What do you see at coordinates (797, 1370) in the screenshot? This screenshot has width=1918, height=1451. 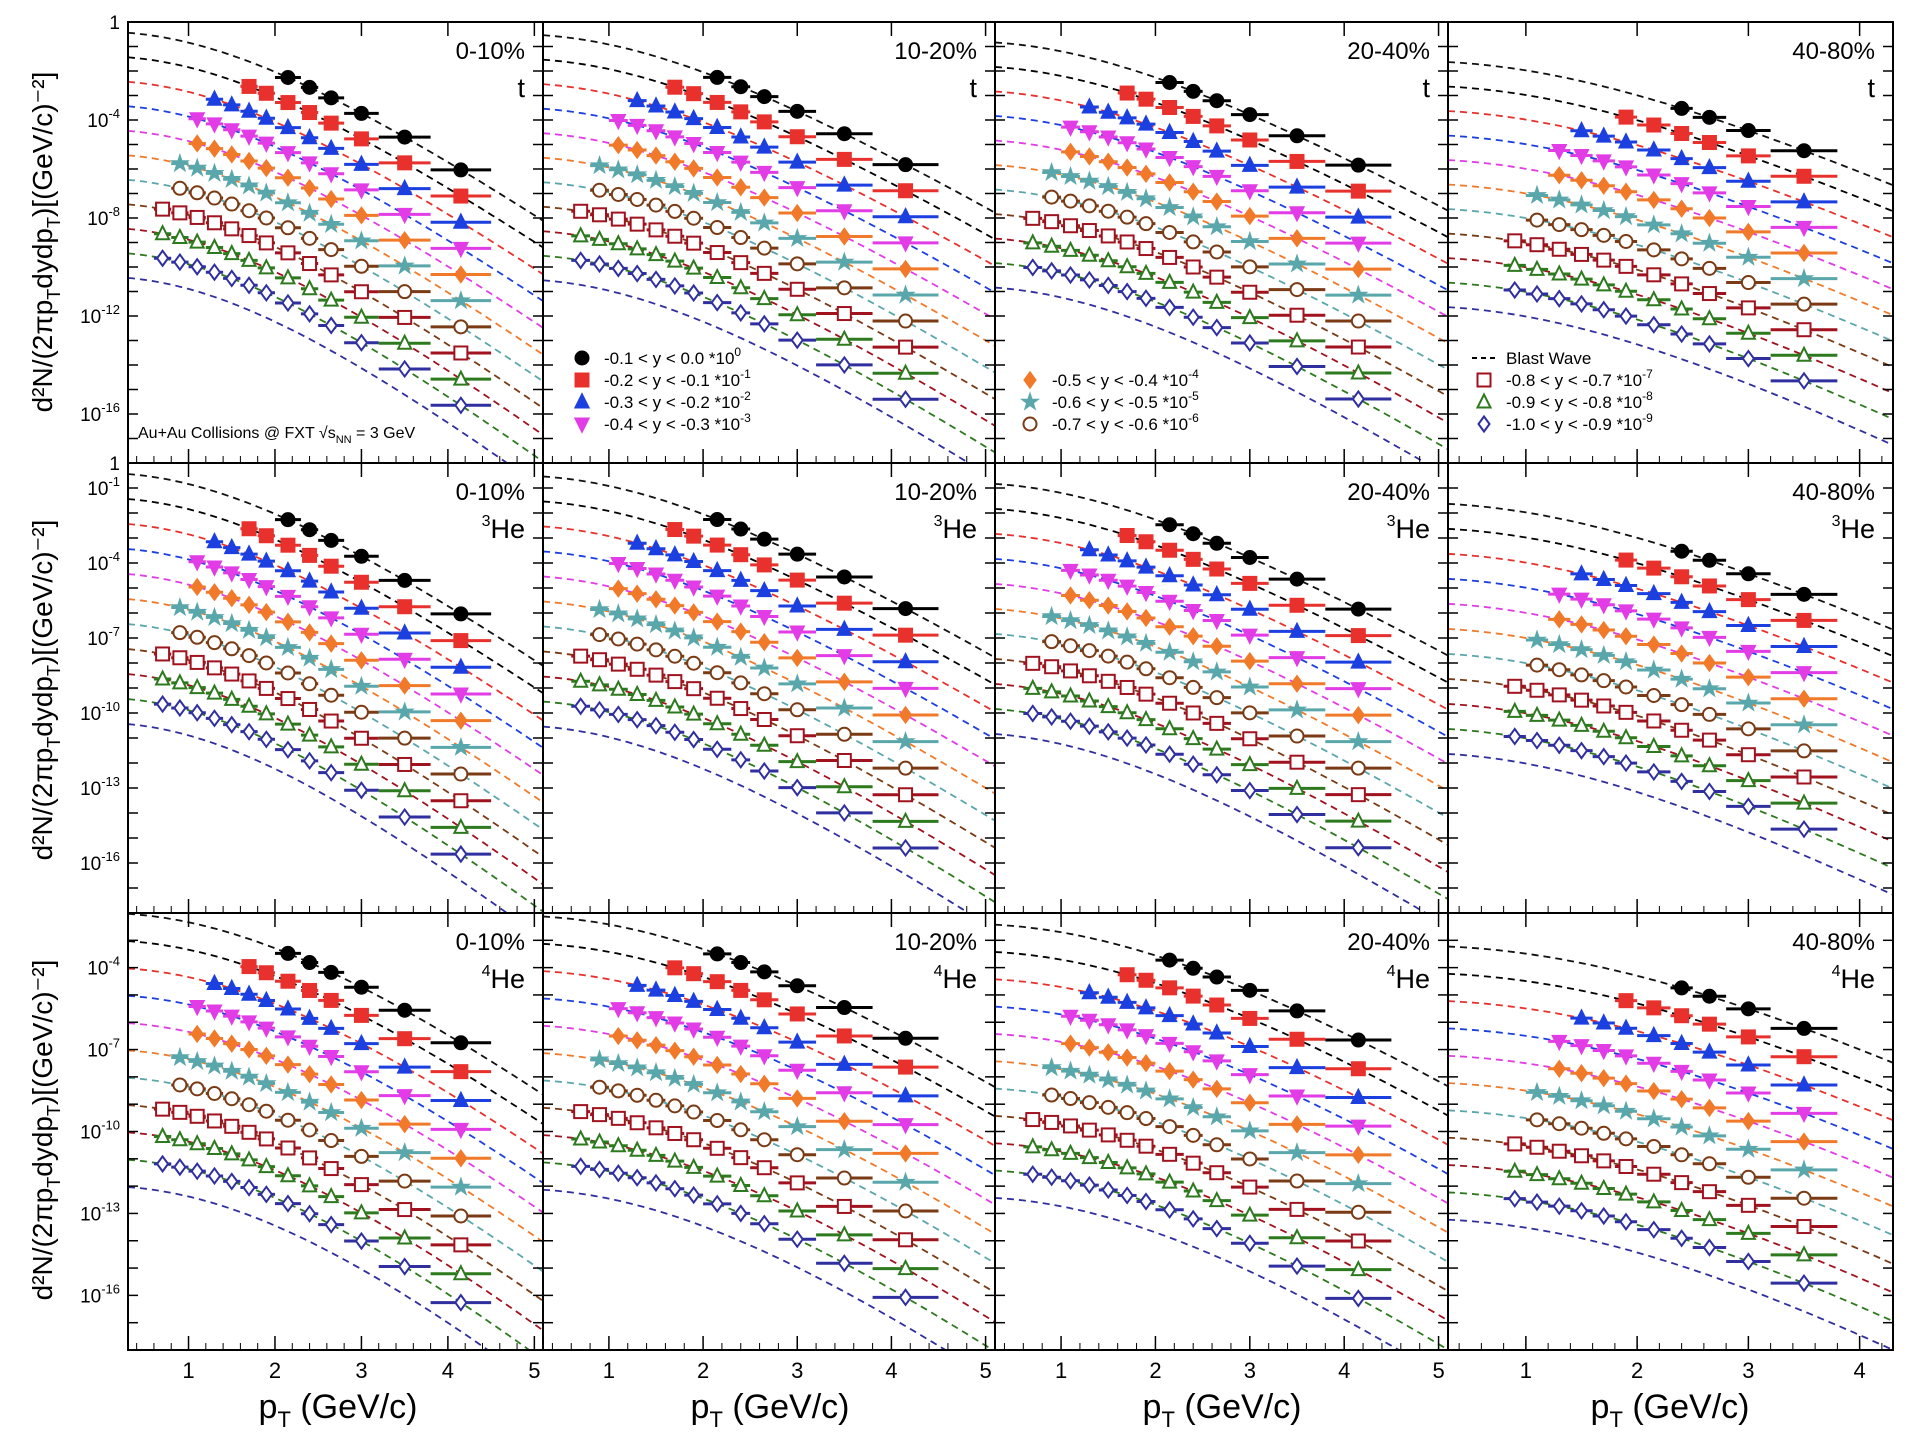 I see `x-tick-label: 3` at bounding box center [797, 1370].